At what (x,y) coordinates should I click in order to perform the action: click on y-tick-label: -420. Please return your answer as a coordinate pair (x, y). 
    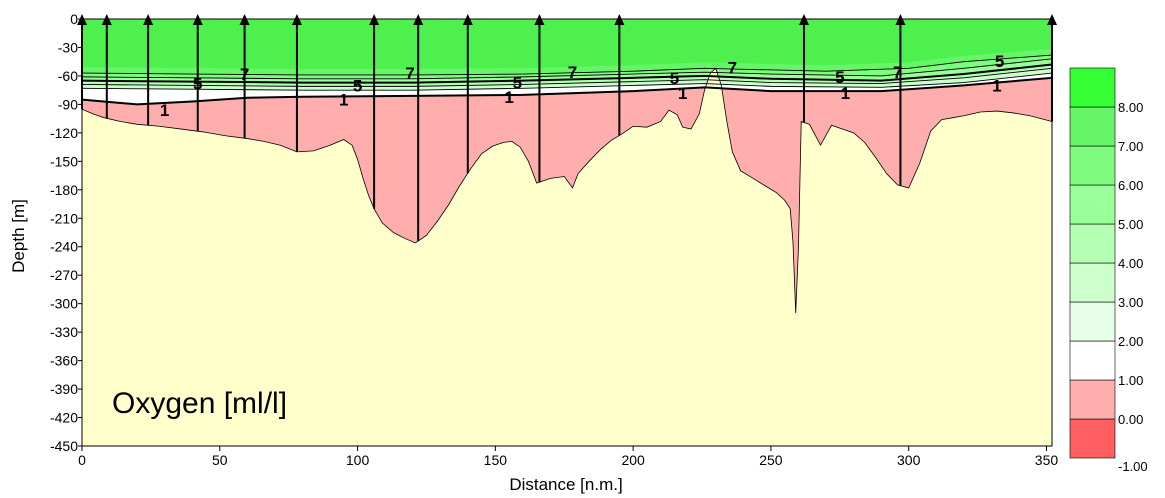
    Looking at the image, I should click on (64, 418).